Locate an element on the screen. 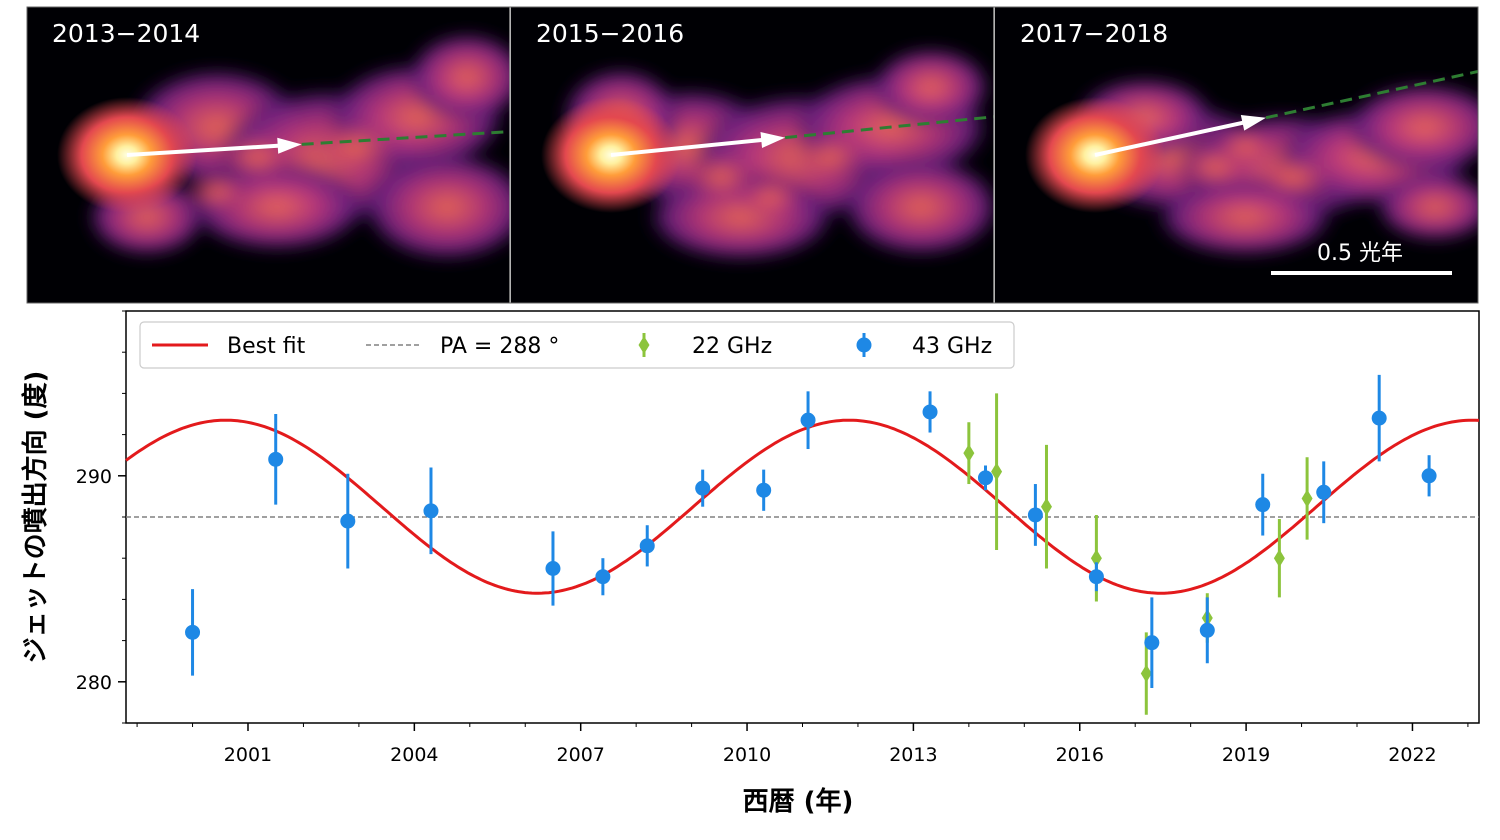 The height and width of the screenshot is (840, 1500). x-tick-label: 2022 is located at coordinates (1412, 755).